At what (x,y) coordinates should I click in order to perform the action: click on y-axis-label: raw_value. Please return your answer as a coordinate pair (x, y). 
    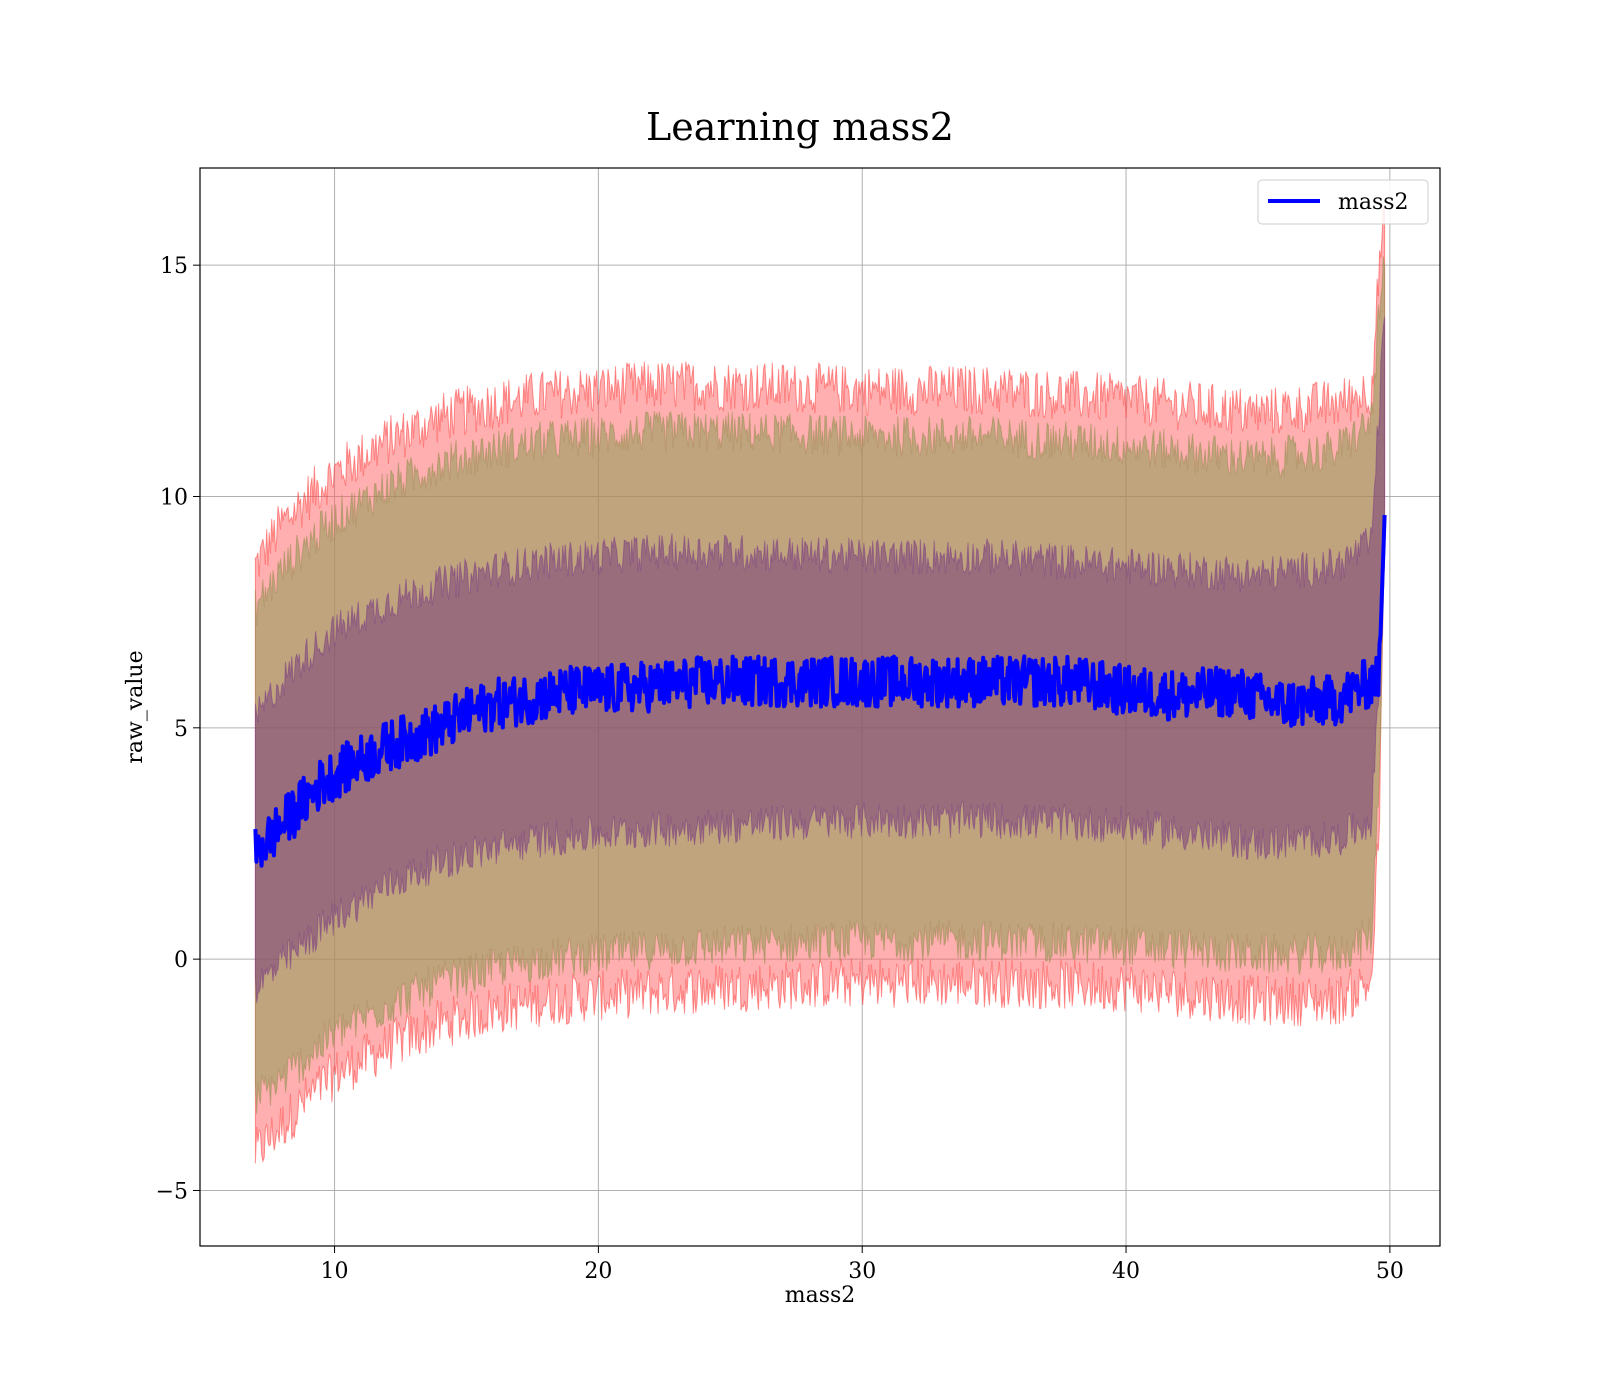
    Looking at the image, I should click on (135, 706).